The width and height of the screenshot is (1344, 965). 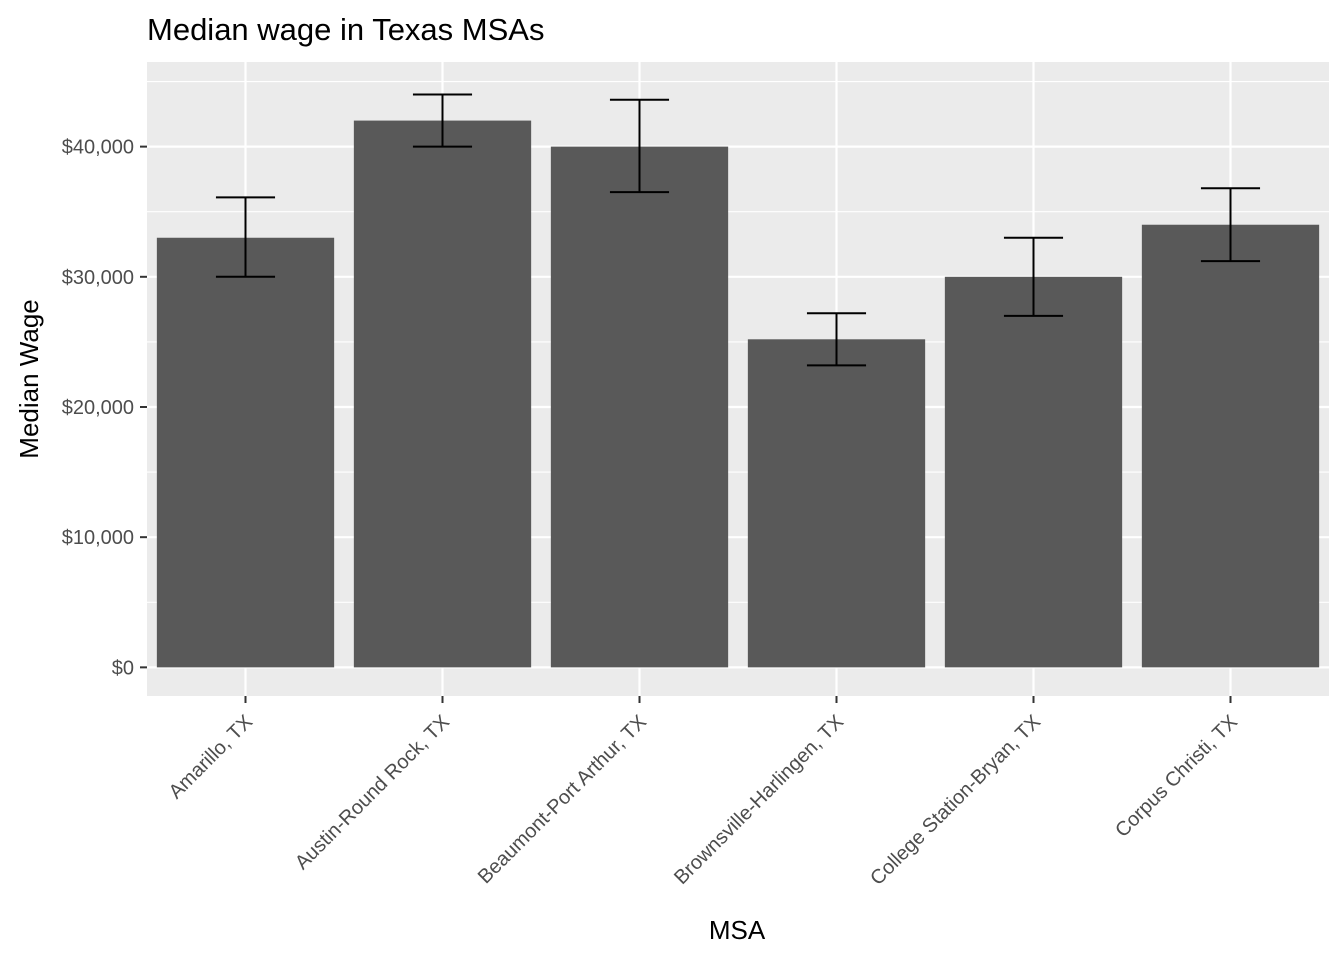 I want to click on y-tick-label: $20,000, so click(x=98, y=408).